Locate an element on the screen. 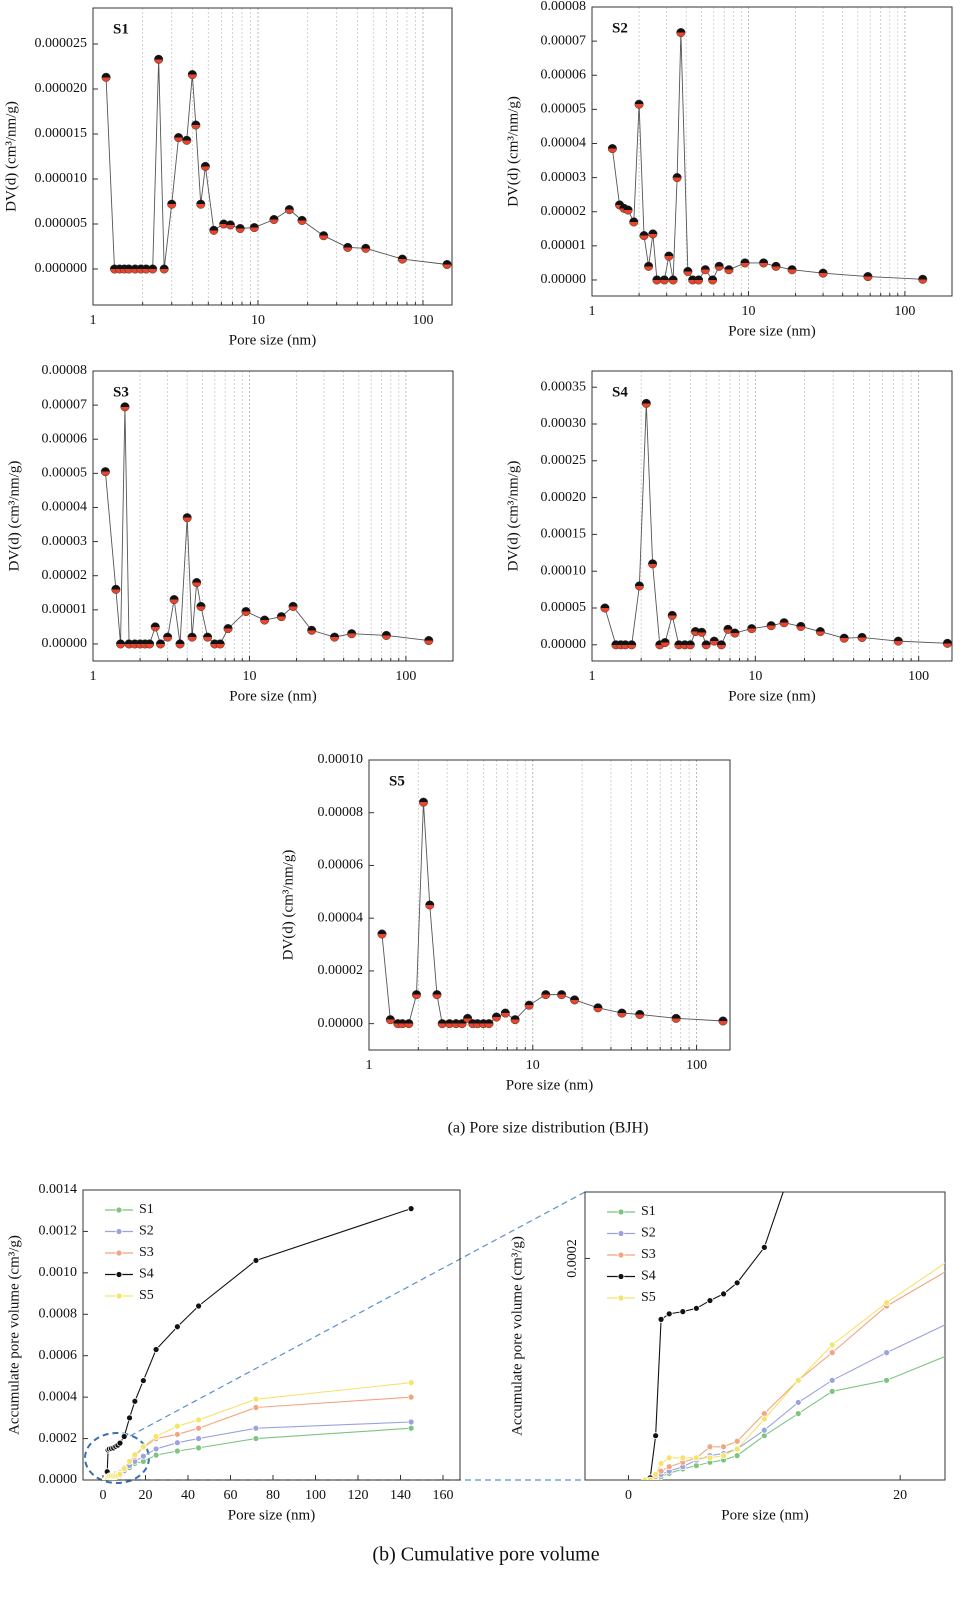 The height and width of the screenshot is (1600, 972). y-tick-label: 0.0010 is located at coordinates (58, 1272).